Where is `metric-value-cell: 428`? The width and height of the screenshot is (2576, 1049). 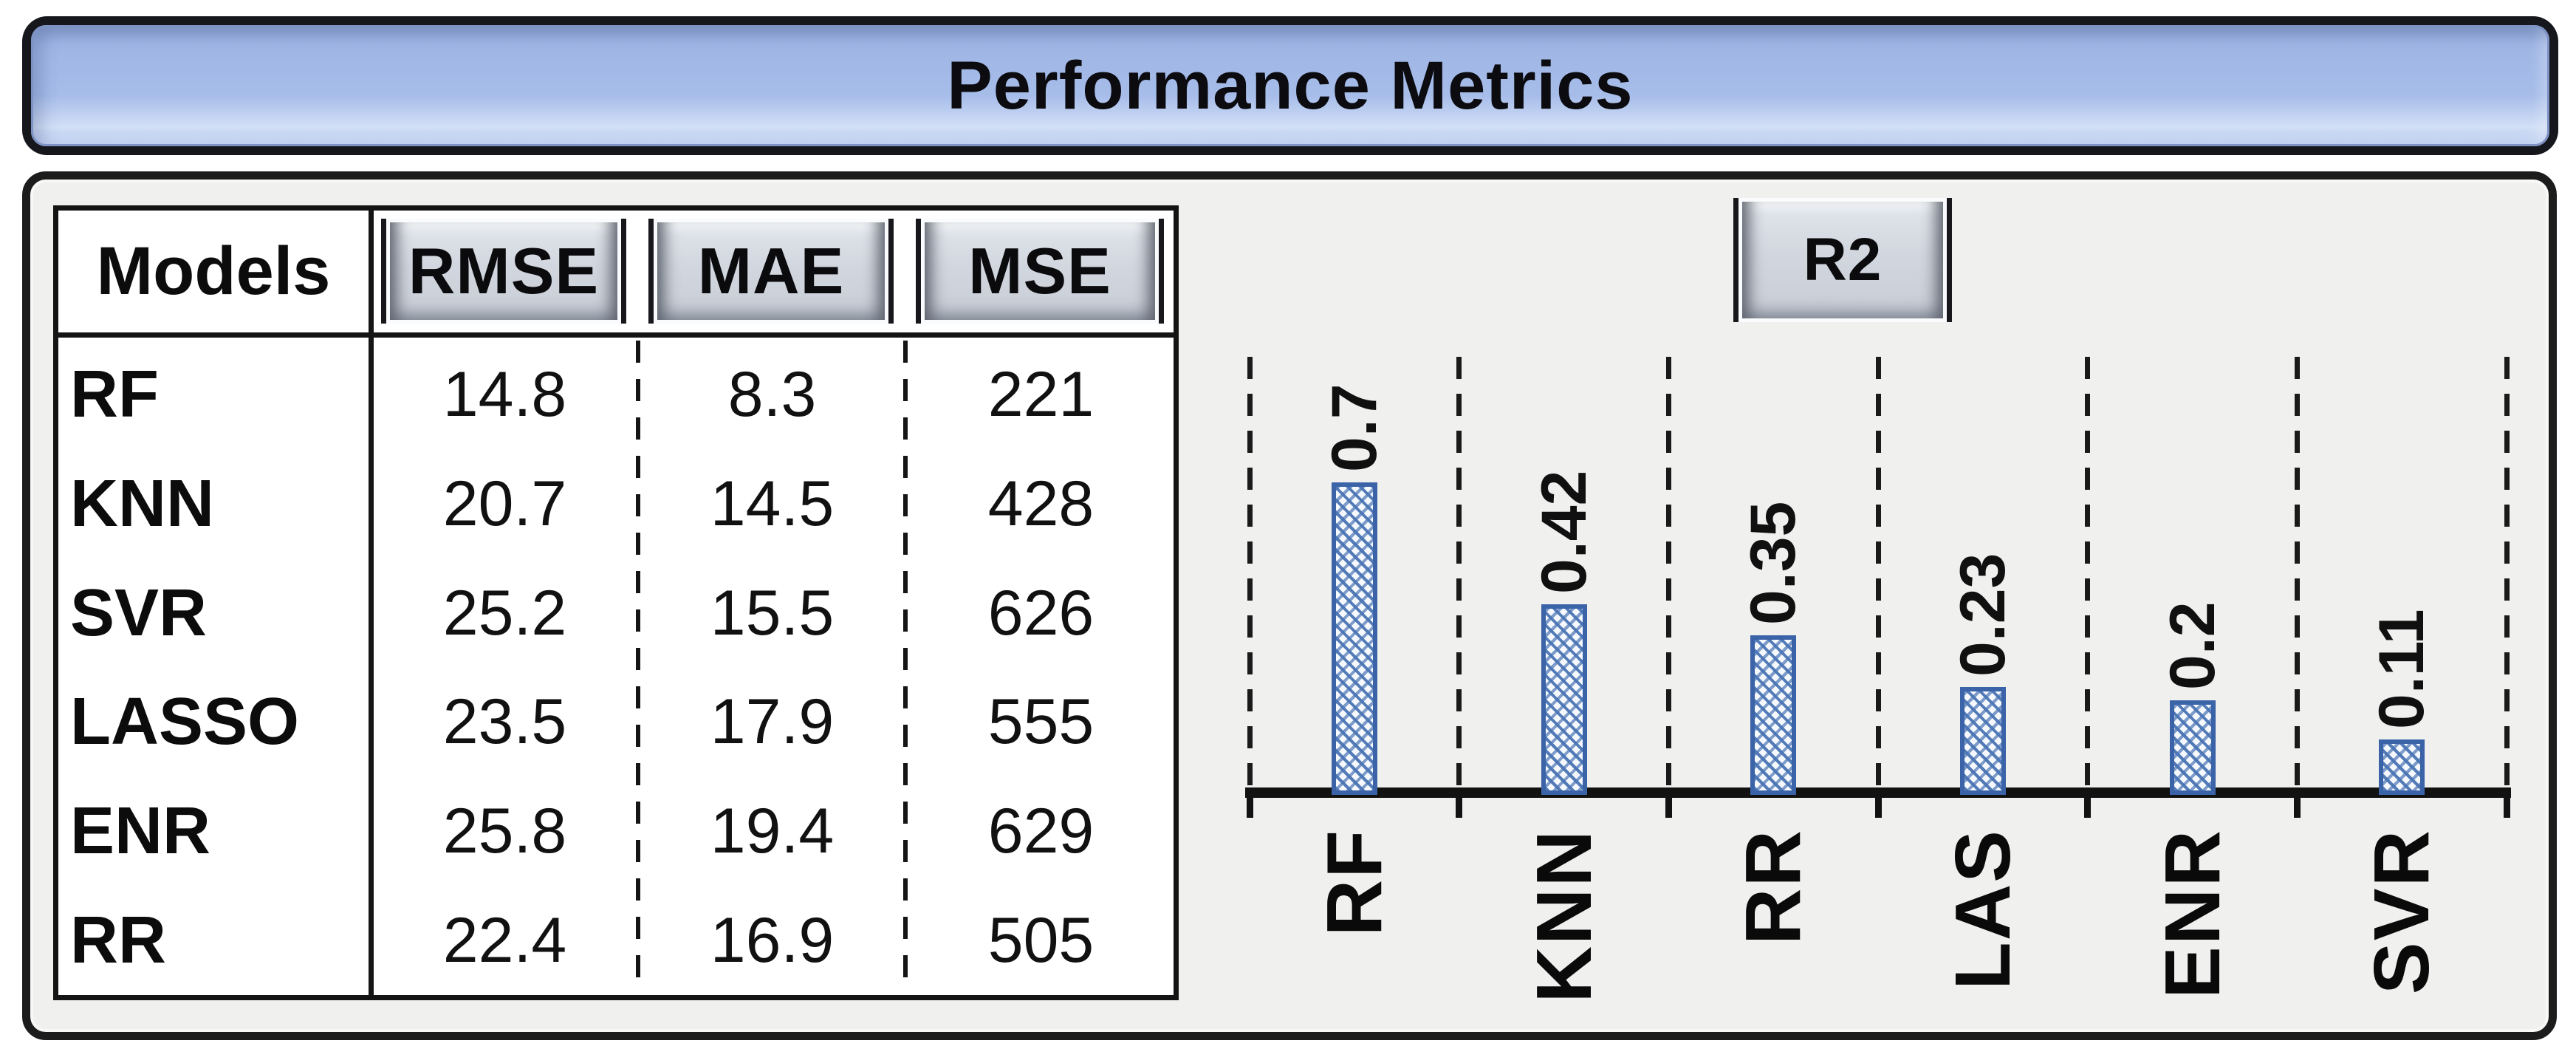
metric-value-cell: 428 is located at coordinates (1041, 503).